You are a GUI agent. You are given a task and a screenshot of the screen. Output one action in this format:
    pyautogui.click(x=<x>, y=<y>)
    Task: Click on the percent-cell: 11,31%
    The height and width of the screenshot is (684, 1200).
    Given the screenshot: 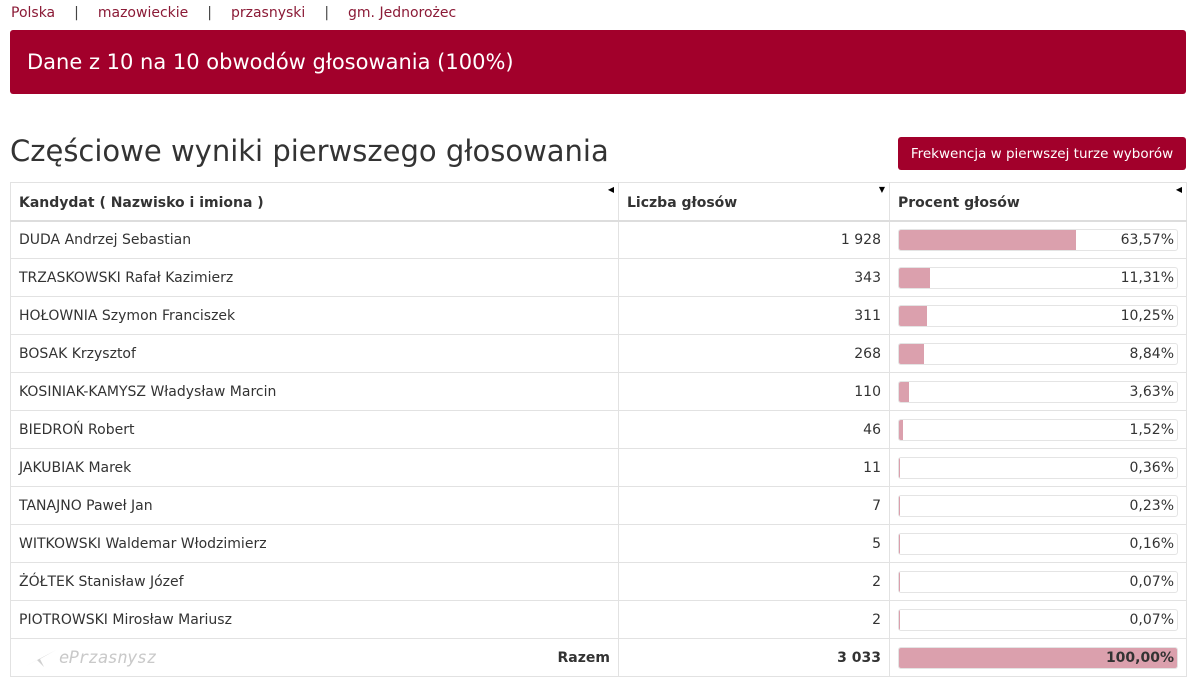 What is the action you would take?
    pyautogui.click(x=1038, y=277)
    